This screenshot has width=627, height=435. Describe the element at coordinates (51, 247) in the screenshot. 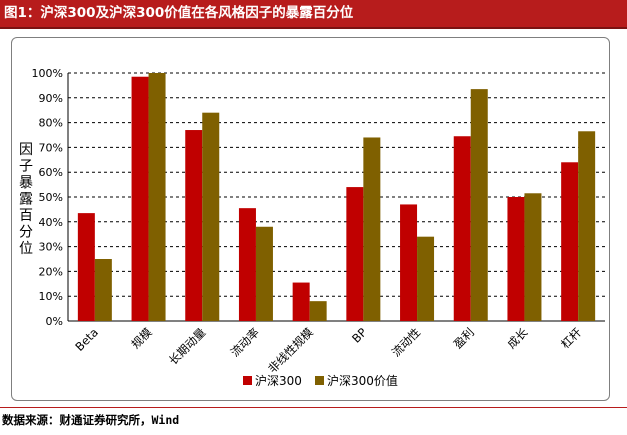

I see `y-tick-label: 30%` at that location.